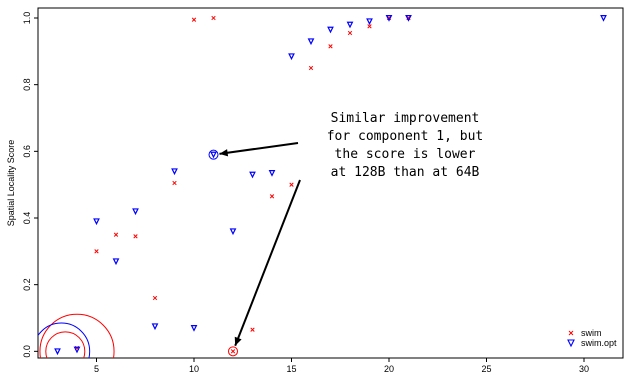 Image resolution: width=627 pixels, height=381 pixels. What do you see at coordinates (341, 366) in the screenshot?
I see `x-axis: 5 10 15 20 25 30` at bounding box center [341, 366].